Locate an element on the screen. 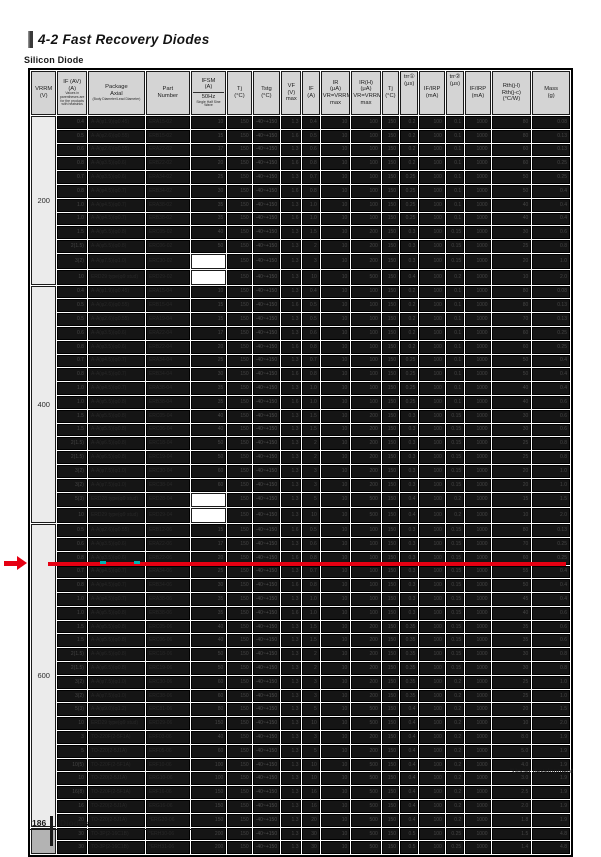 The width and height of the screenshot is (601, 857). table-cell: 0.6 is located at coordinates (311, 150).